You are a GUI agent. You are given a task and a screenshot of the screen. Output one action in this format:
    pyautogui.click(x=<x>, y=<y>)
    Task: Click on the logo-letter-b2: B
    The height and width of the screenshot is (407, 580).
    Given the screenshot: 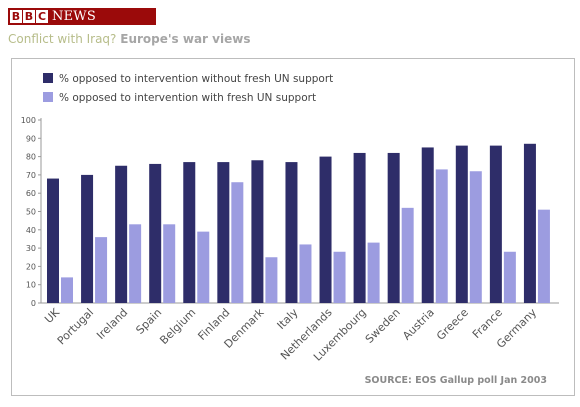 What is the action you would take?
    pyautogui.click(x=29, y=16)
    